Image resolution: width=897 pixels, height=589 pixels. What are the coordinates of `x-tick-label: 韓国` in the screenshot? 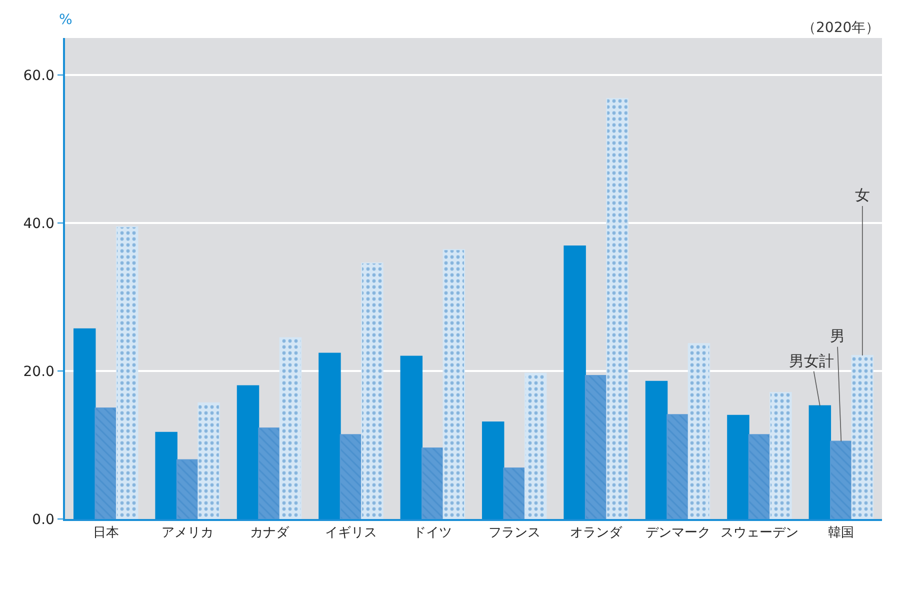 It's located at (841, 533).